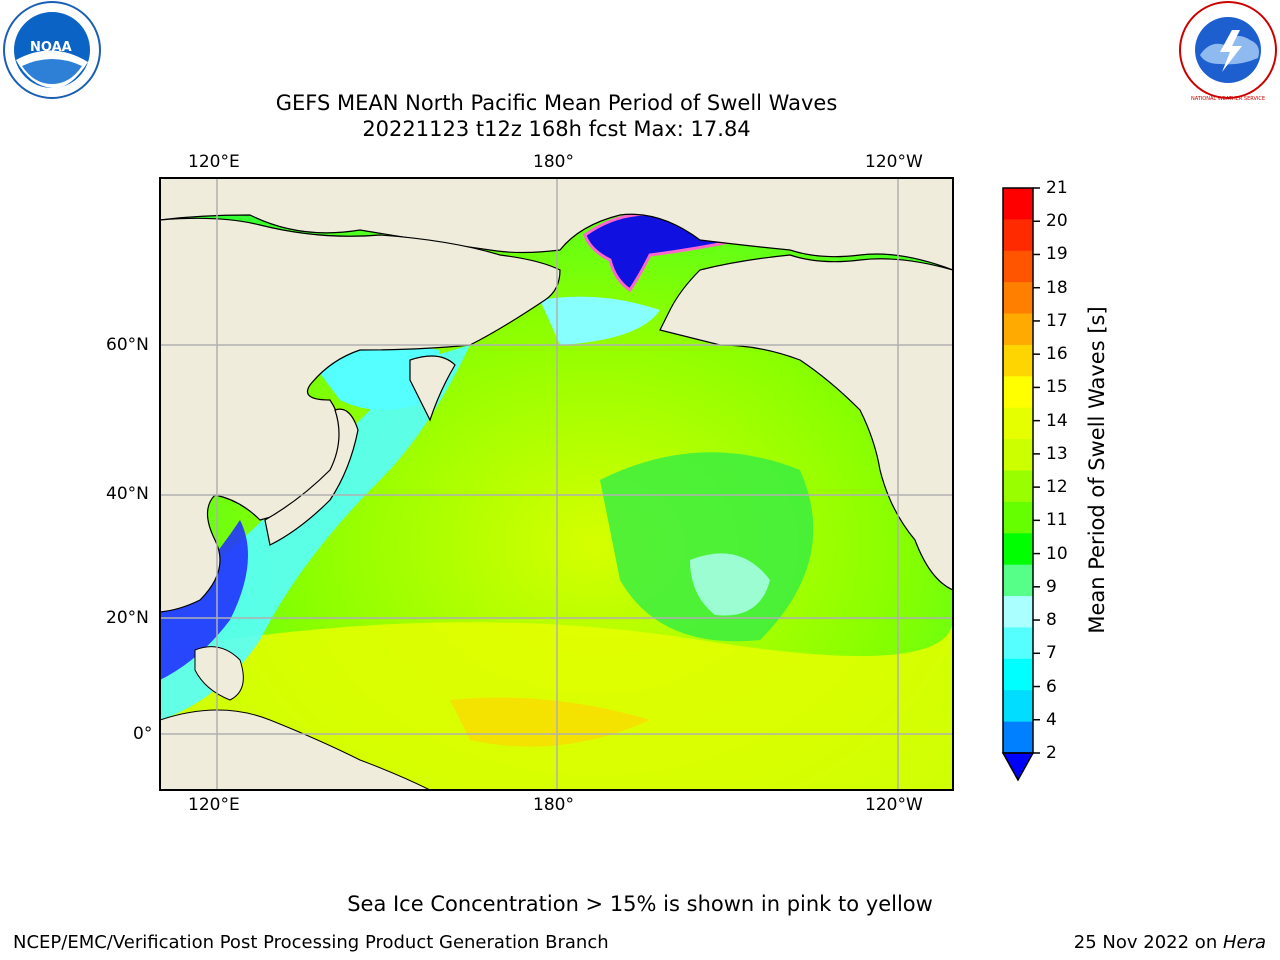 This screenshot has width=1280, height=960. I want to click on colorbar-tick-label: 8, so click(1051, 620).